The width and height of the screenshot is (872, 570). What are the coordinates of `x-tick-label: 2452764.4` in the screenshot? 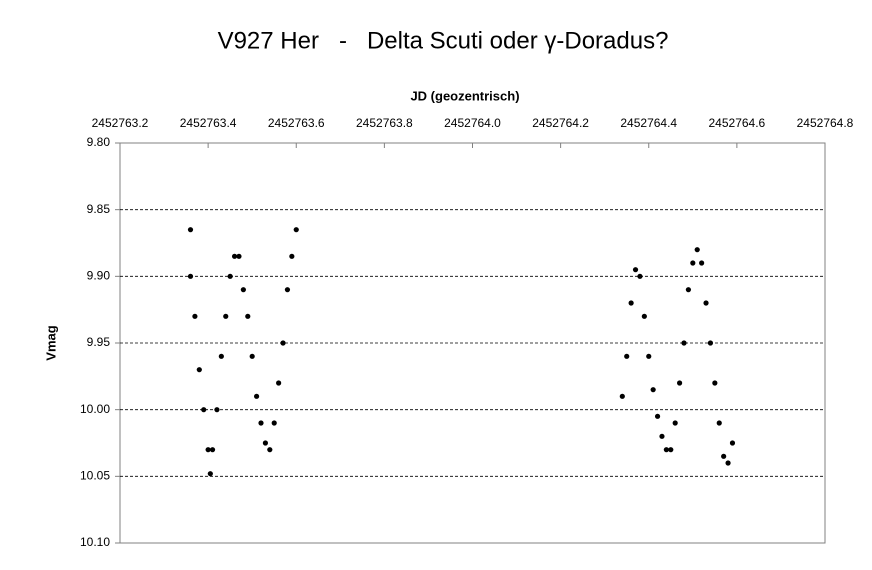 It's located at (648, 123).